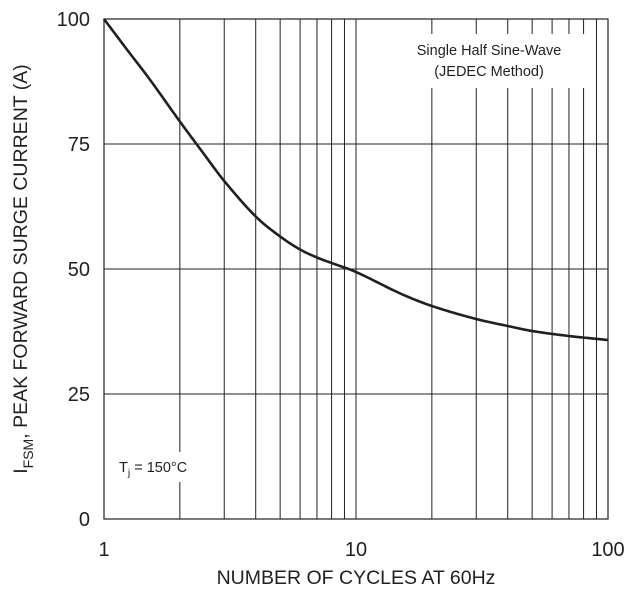  I want to click on method-annotation-line1: Single Half Sine-Wave, so click(489, 51).